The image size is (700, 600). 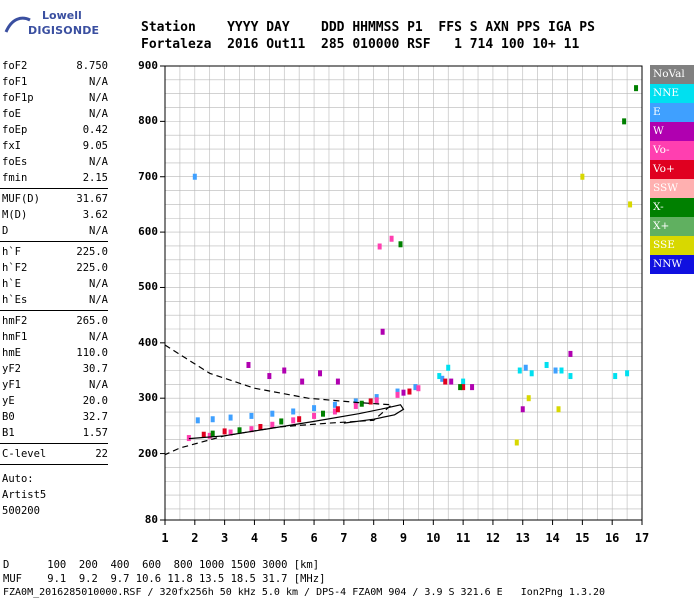 I want to click on logo-lowell: Lowell, so click(x=62, y=15).